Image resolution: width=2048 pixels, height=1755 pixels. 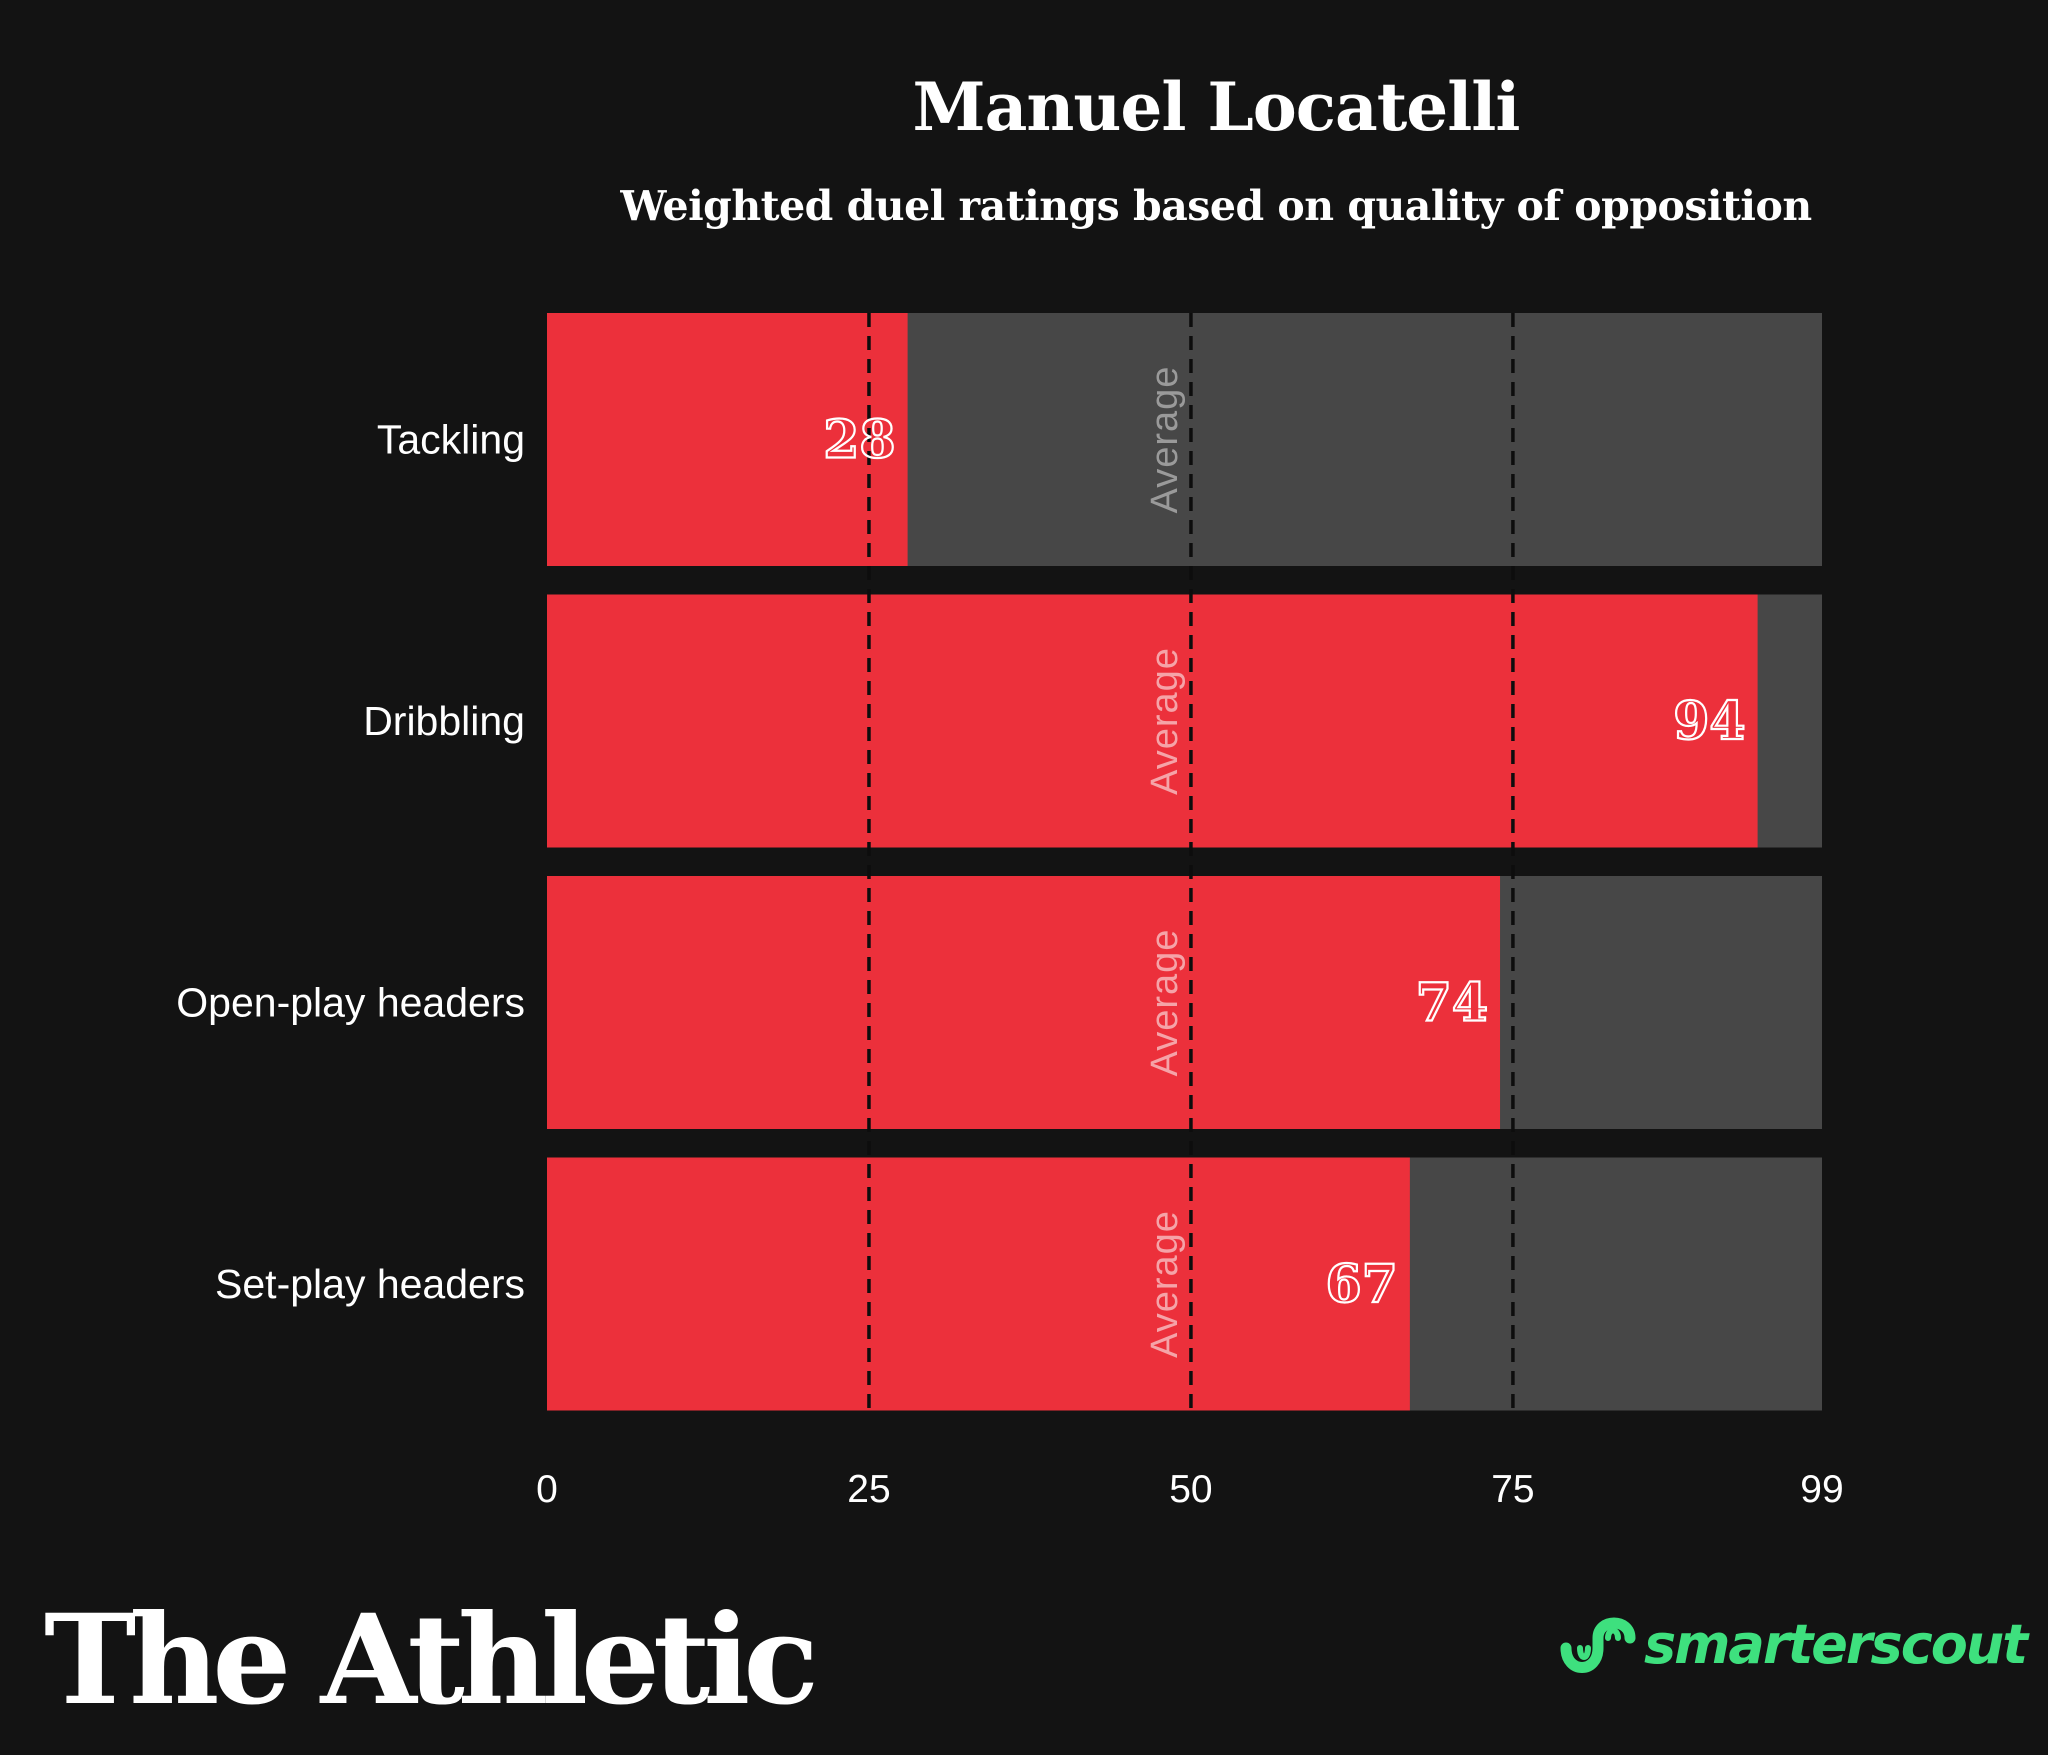 I want to click on x-tick-label: 99, so click(x=1821, y=1489).